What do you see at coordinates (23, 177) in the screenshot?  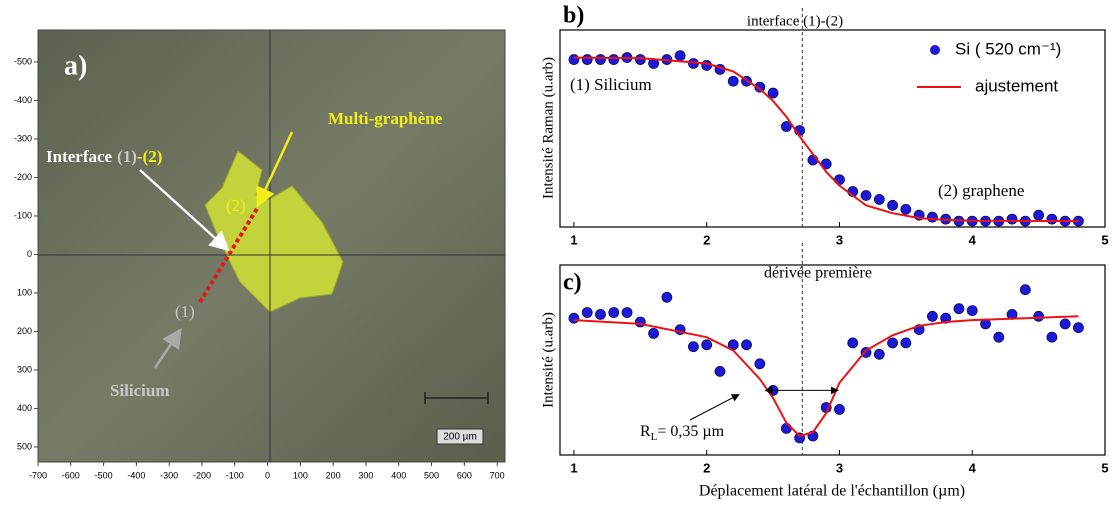 I see `y-tick-label: -200` at bounding box center [23, 177].